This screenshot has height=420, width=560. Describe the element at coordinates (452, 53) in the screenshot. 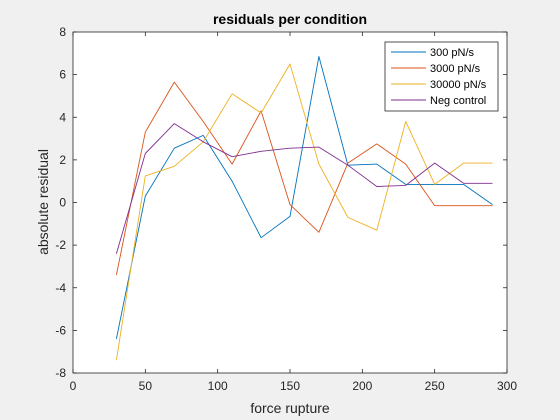

I see `legend-entry: 300 pN/s` at that location.